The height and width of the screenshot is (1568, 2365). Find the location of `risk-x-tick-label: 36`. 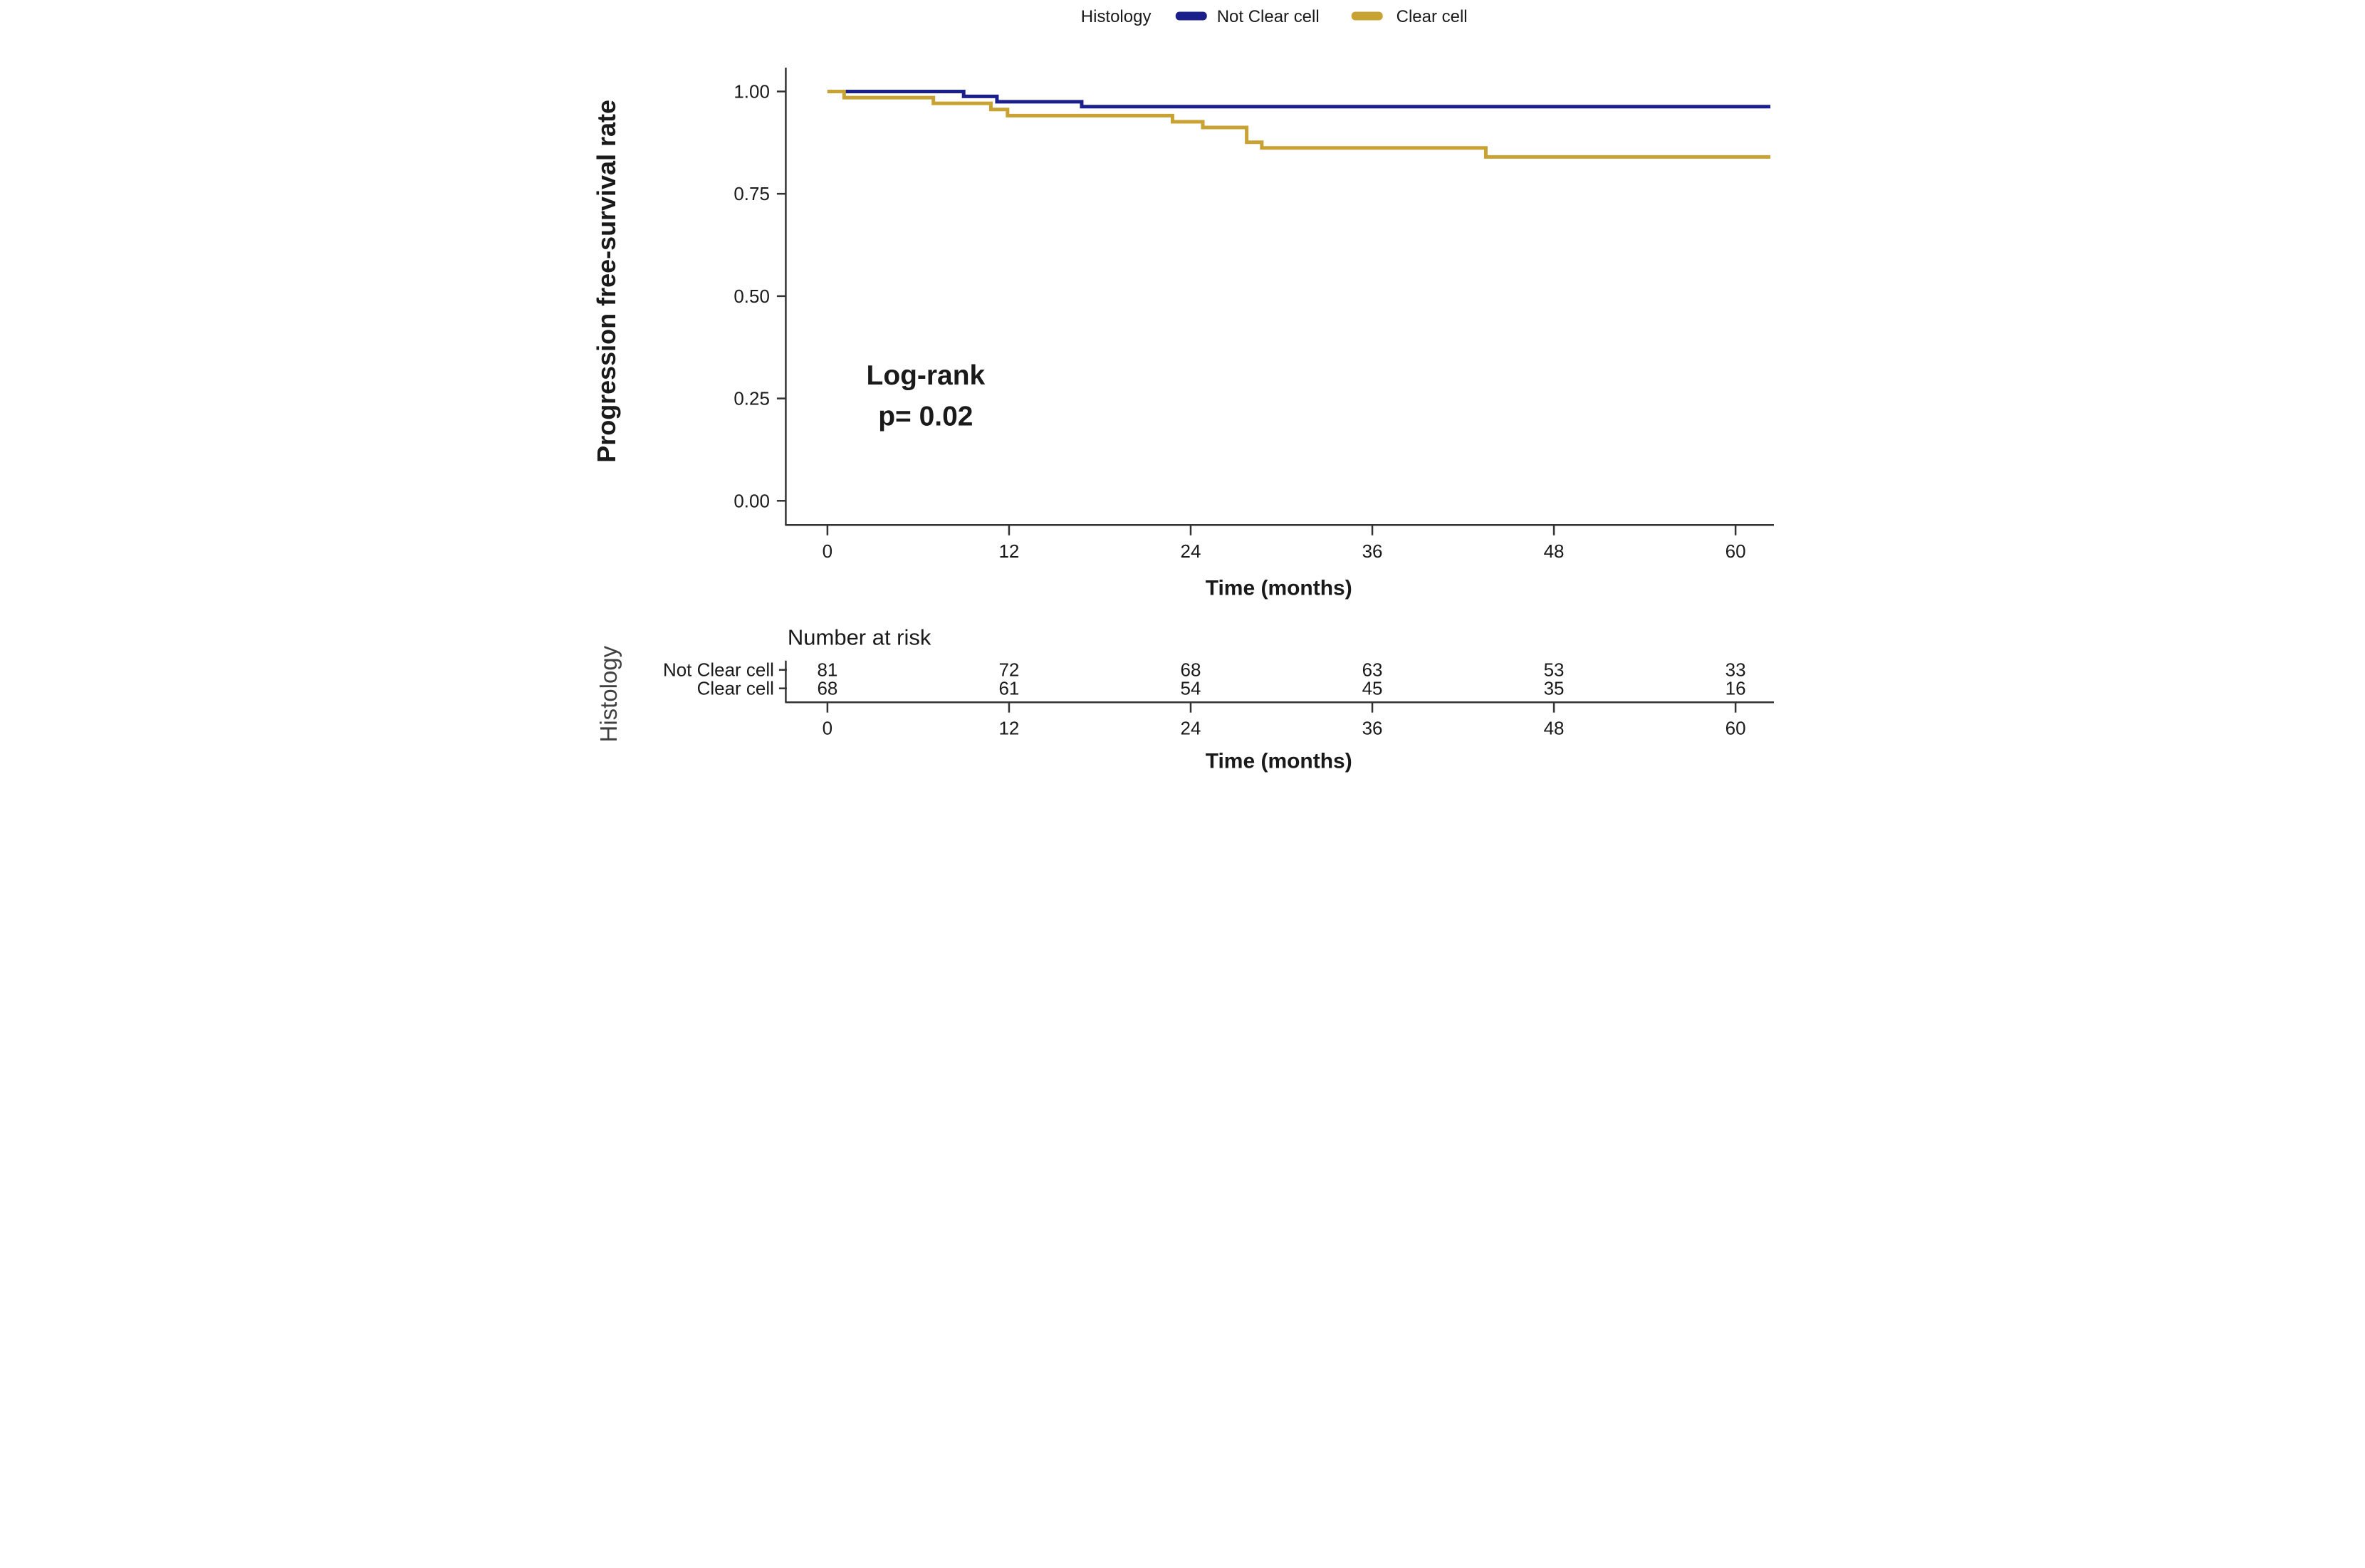

risk-x-tick-label: 36 is located at coordinates (1372, 728).